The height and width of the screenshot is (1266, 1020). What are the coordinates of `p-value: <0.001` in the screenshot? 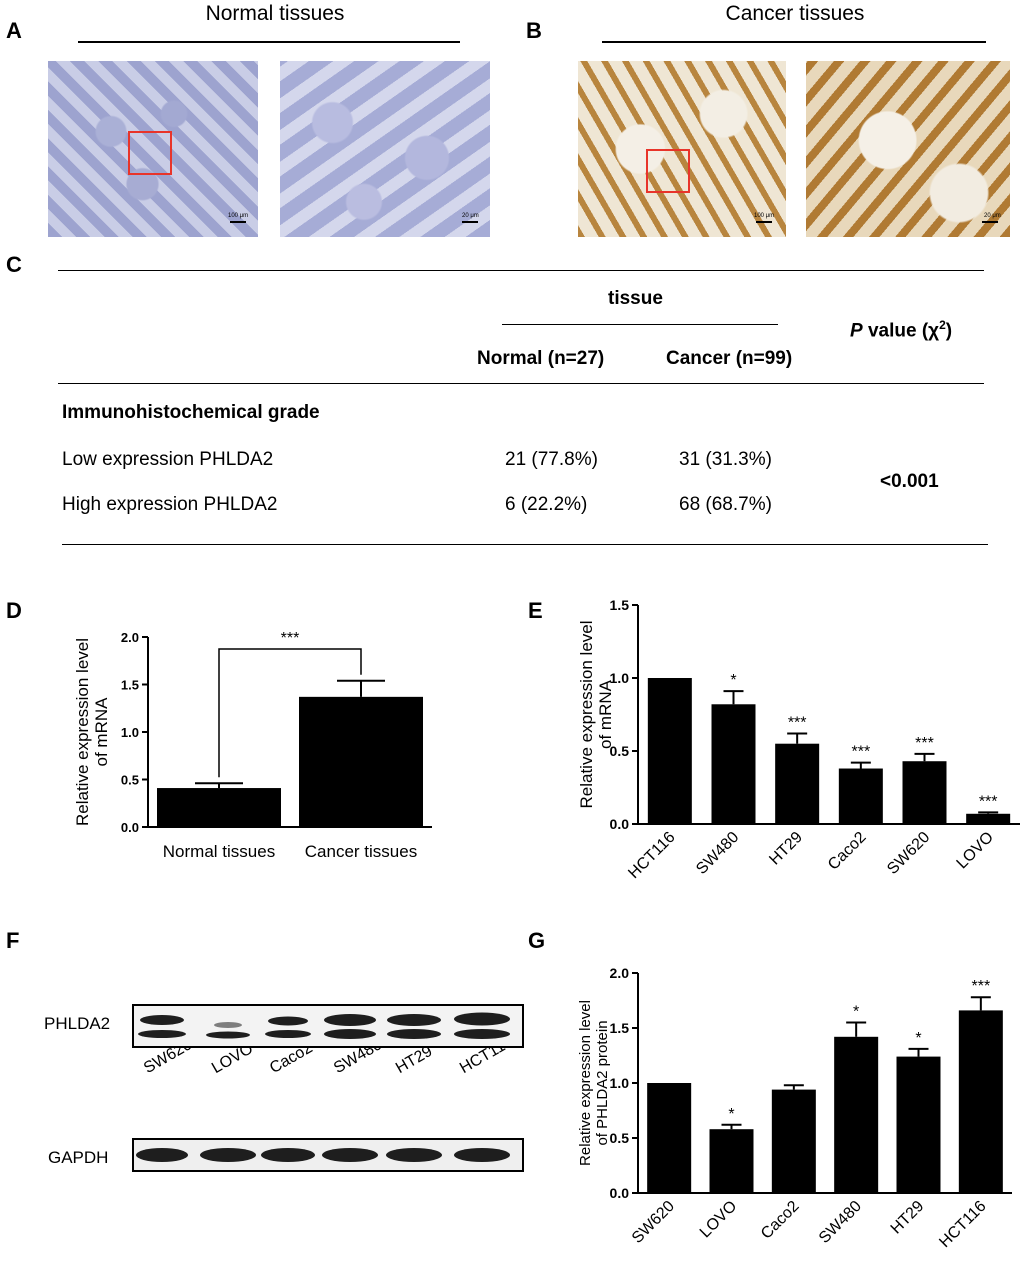 It's located at (909, 481).